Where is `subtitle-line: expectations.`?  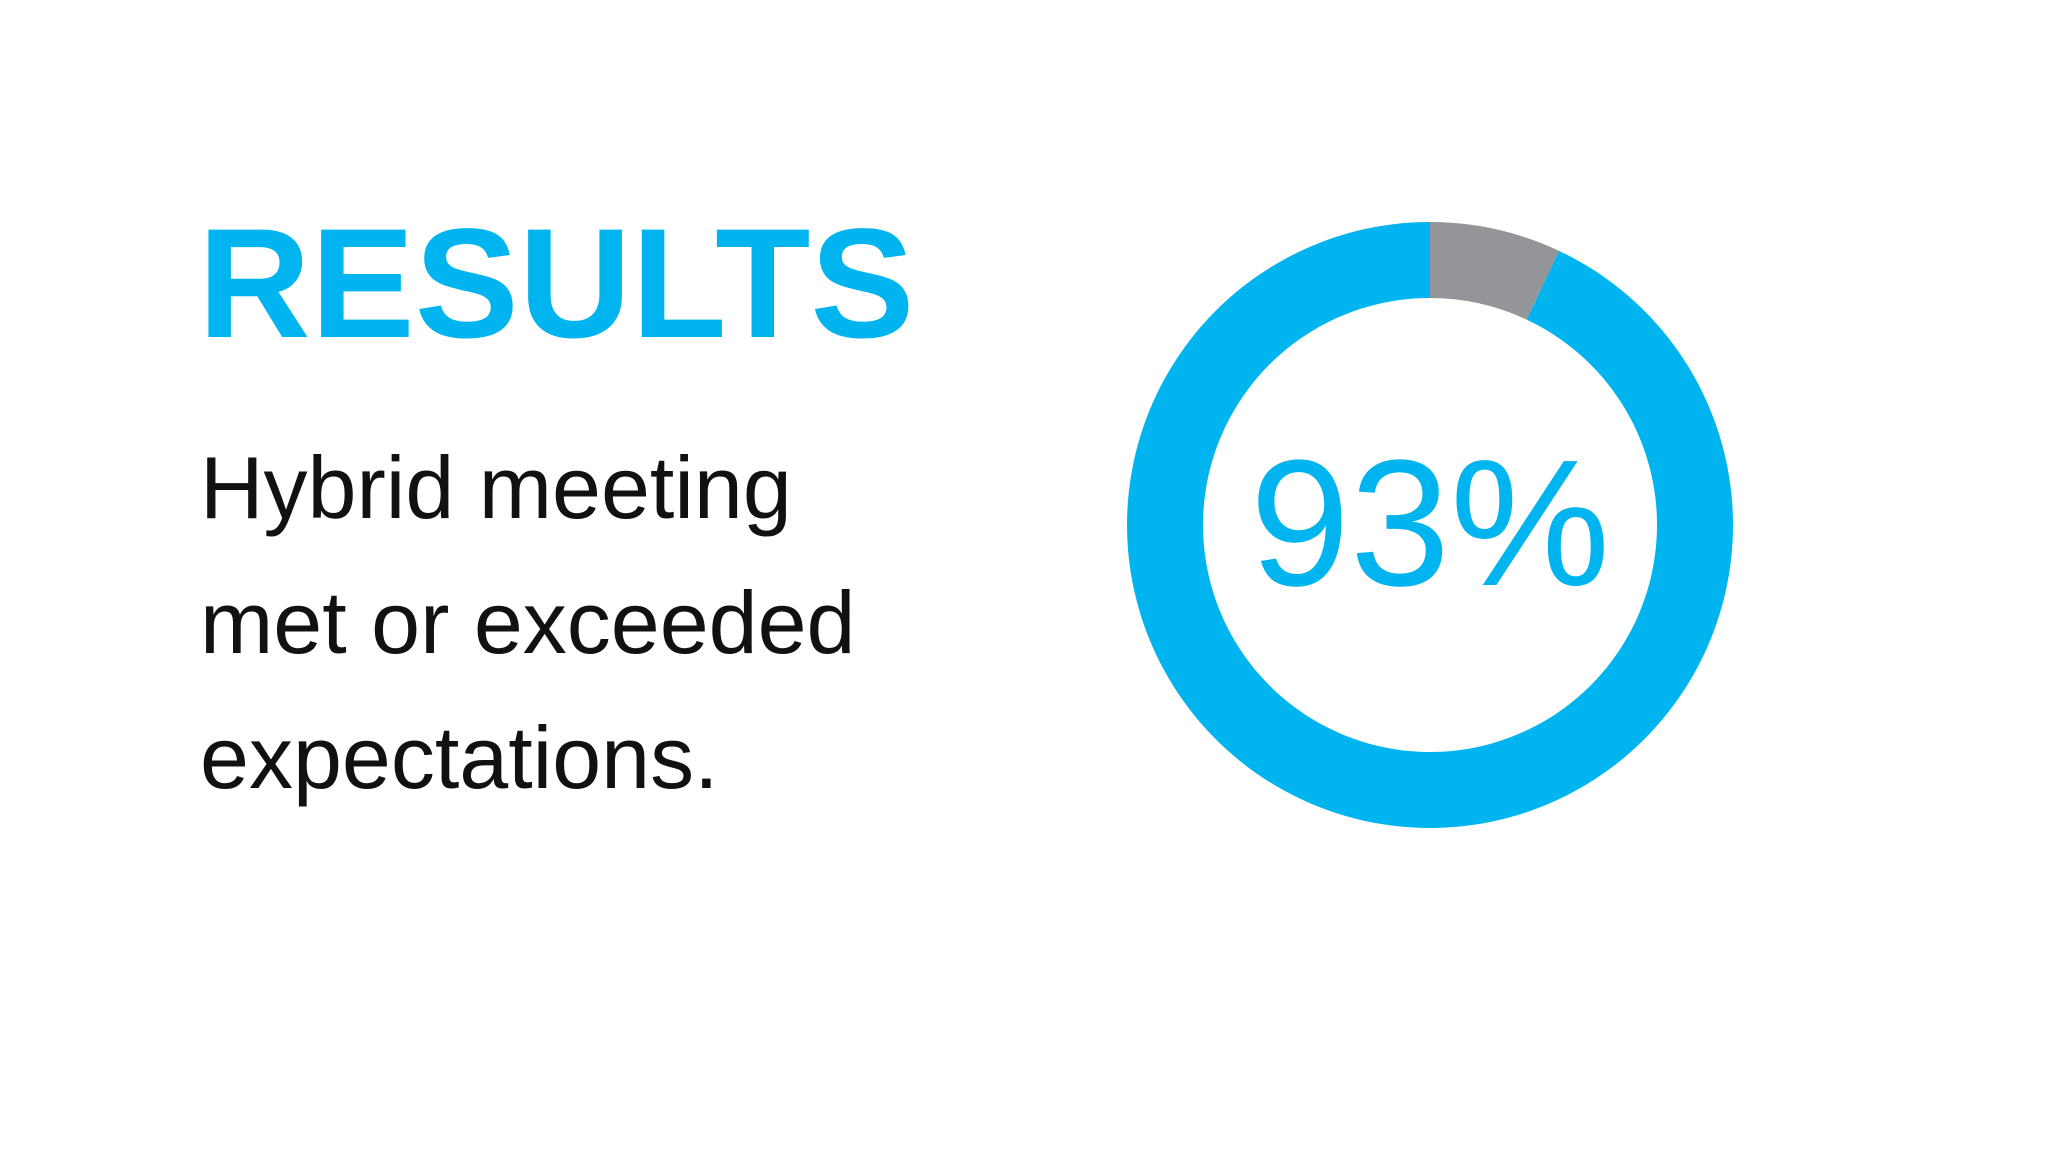
subtitle-line: expectations. is located at coordinates (459, 757).